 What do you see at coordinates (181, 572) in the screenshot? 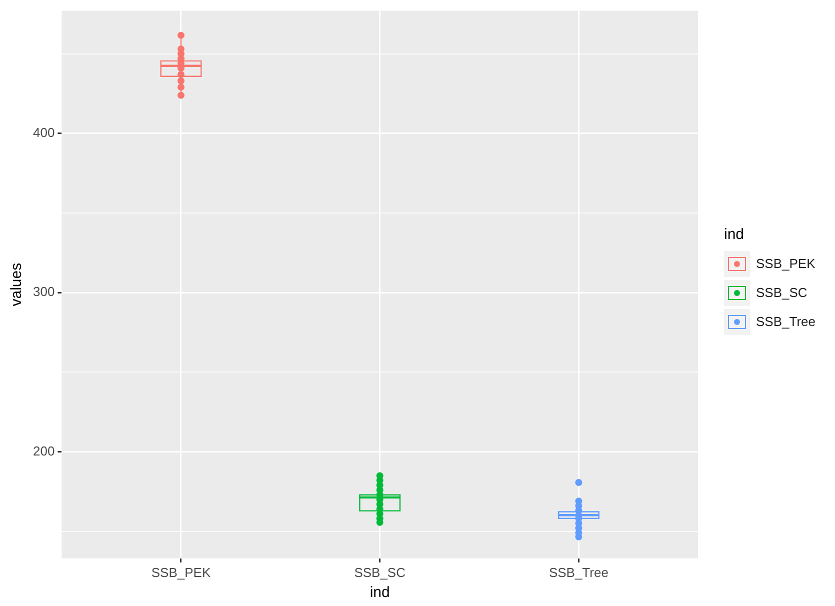
I see `x-tick-label: SSB_PEK` at bounding box center [181, 572].